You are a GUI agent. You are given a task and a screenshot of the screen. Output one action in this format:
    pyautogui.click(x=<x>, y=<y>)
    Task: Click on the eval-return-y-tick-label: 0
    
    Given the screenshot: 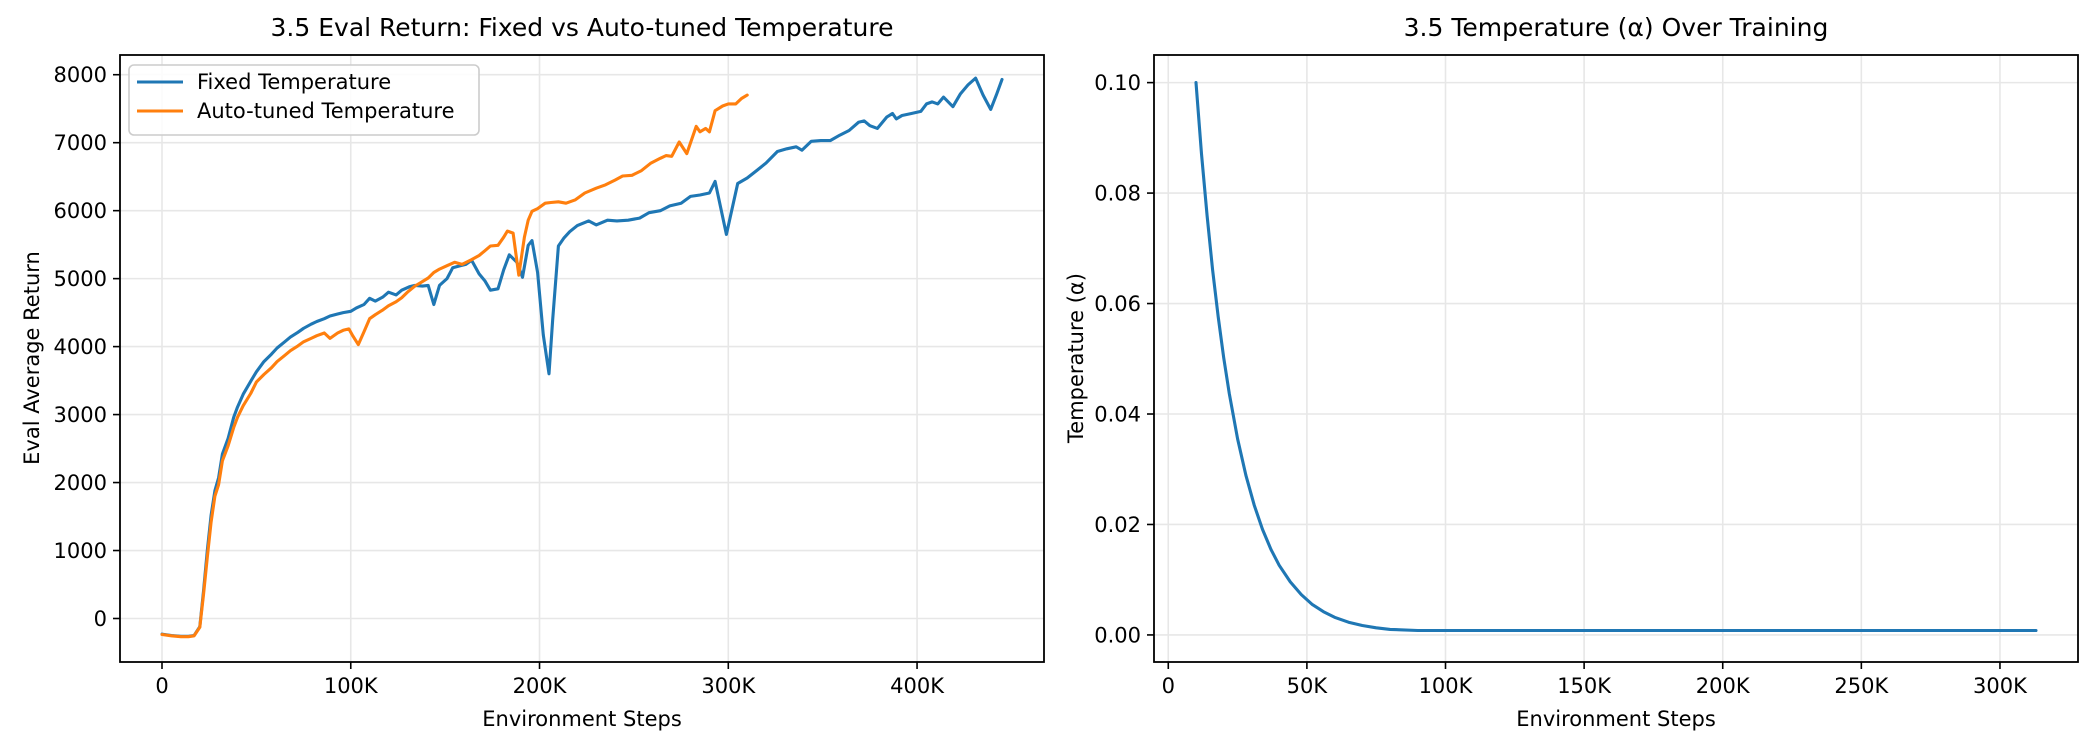 What is the action you would take?
    pyautogui.click(x=100, y=619)
    